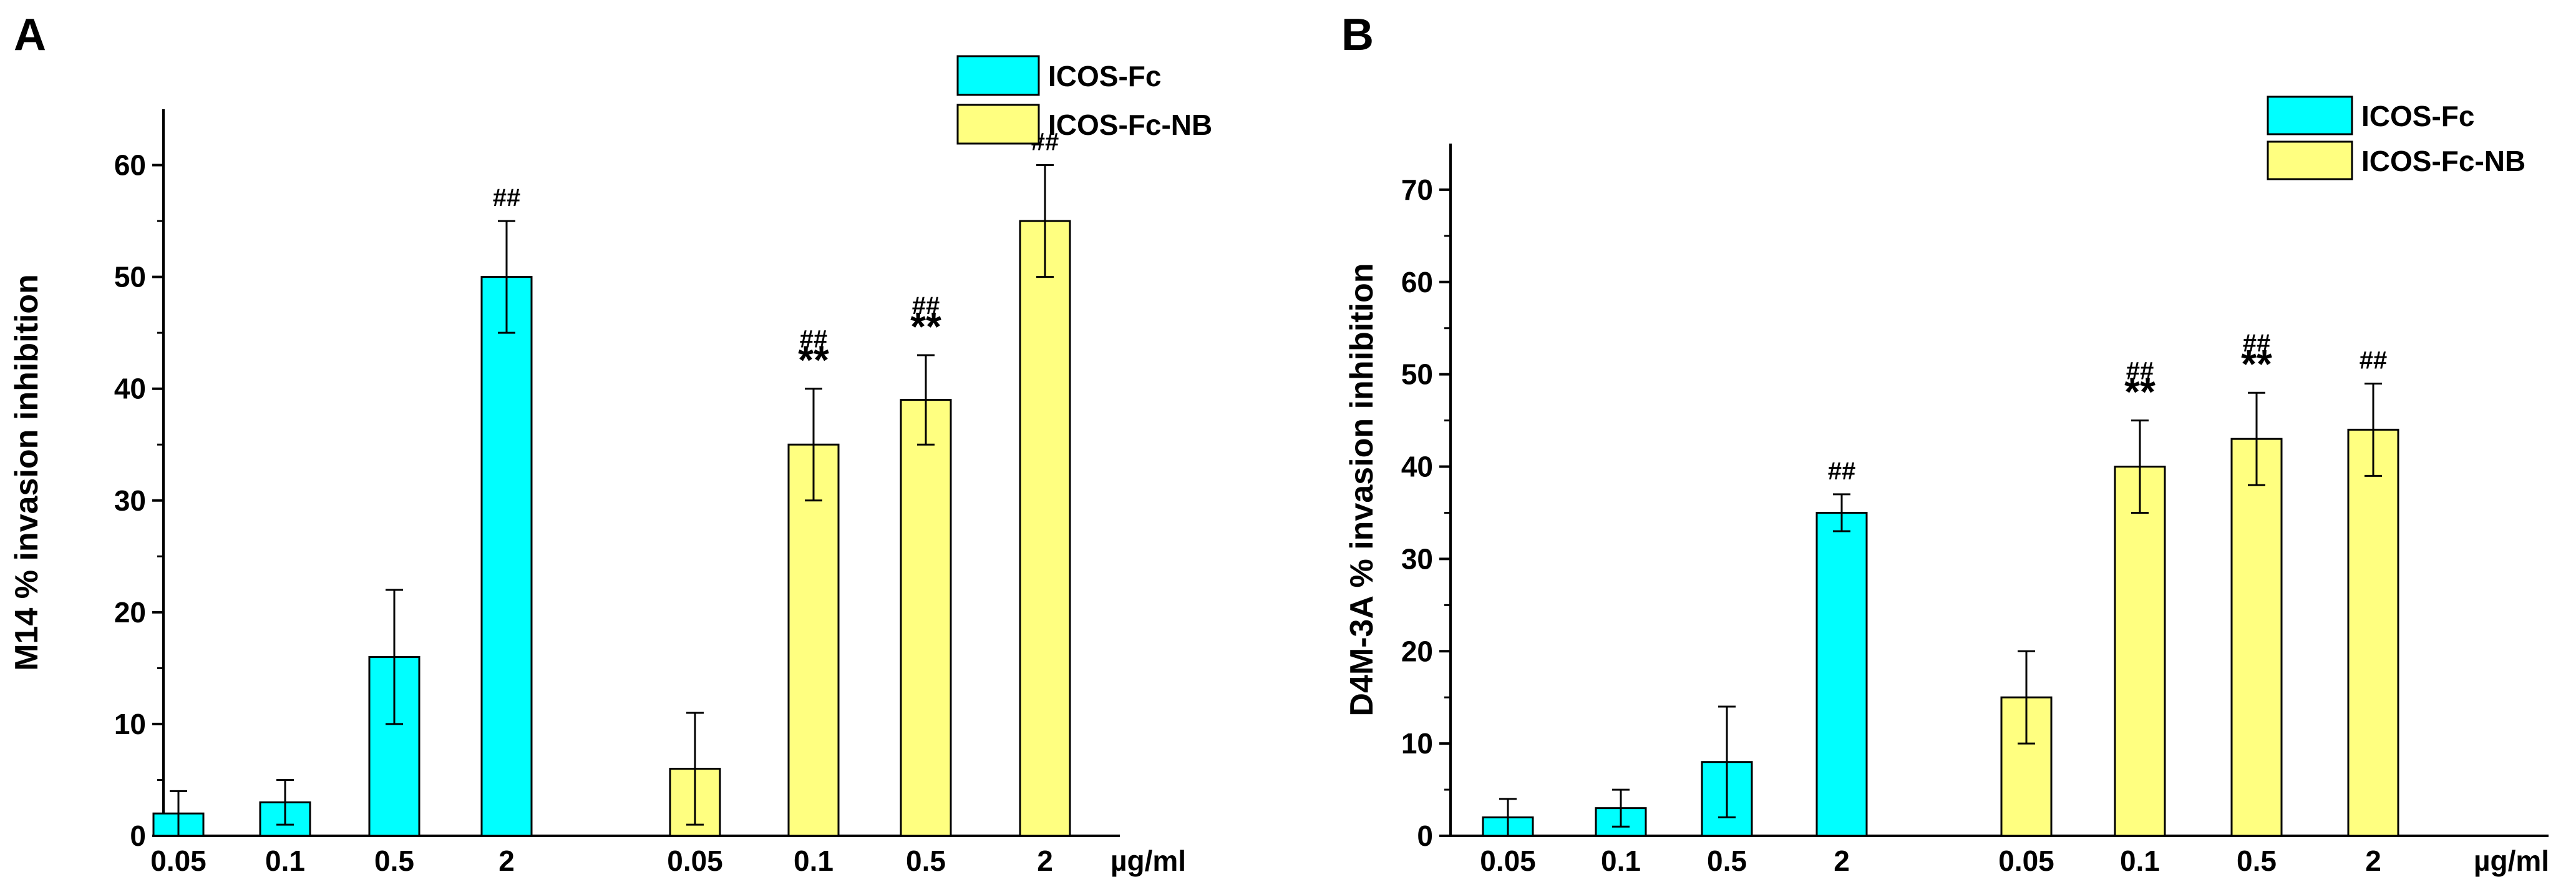  I want to click on y-axis-title: M14 % invasion inhibition, so click(27, 473).